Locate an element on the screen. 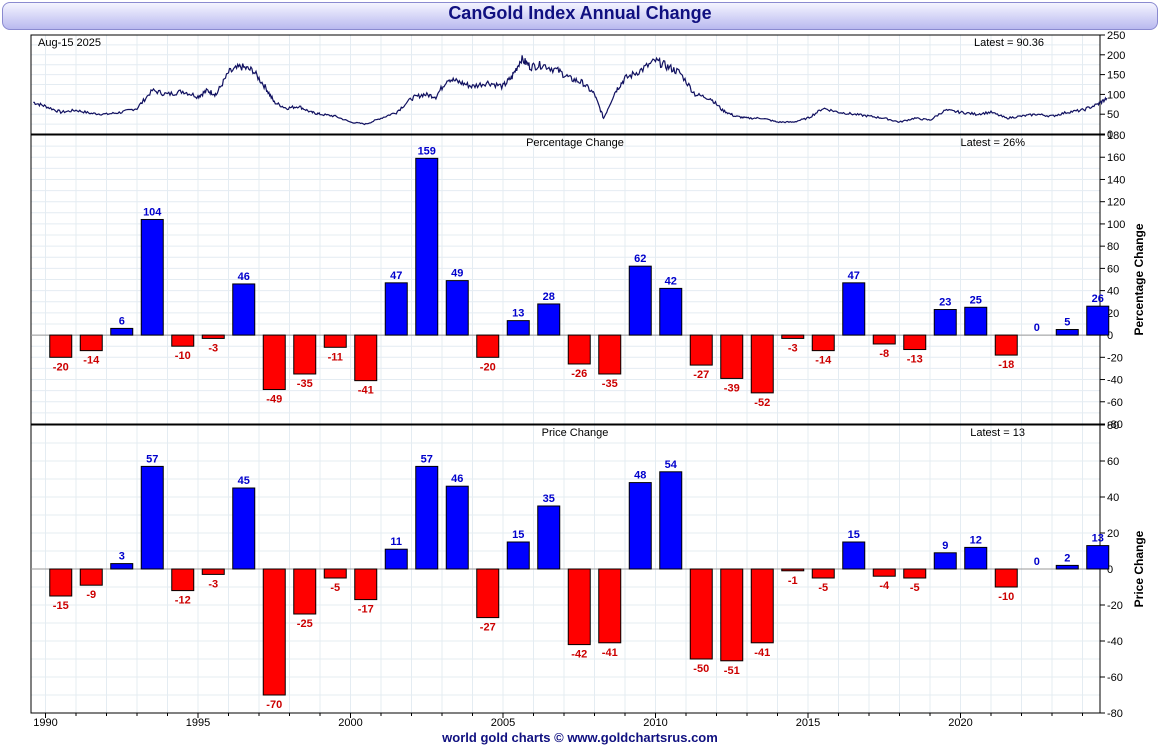  bar-label-2004: -20 is located at coordinates (488, 367).